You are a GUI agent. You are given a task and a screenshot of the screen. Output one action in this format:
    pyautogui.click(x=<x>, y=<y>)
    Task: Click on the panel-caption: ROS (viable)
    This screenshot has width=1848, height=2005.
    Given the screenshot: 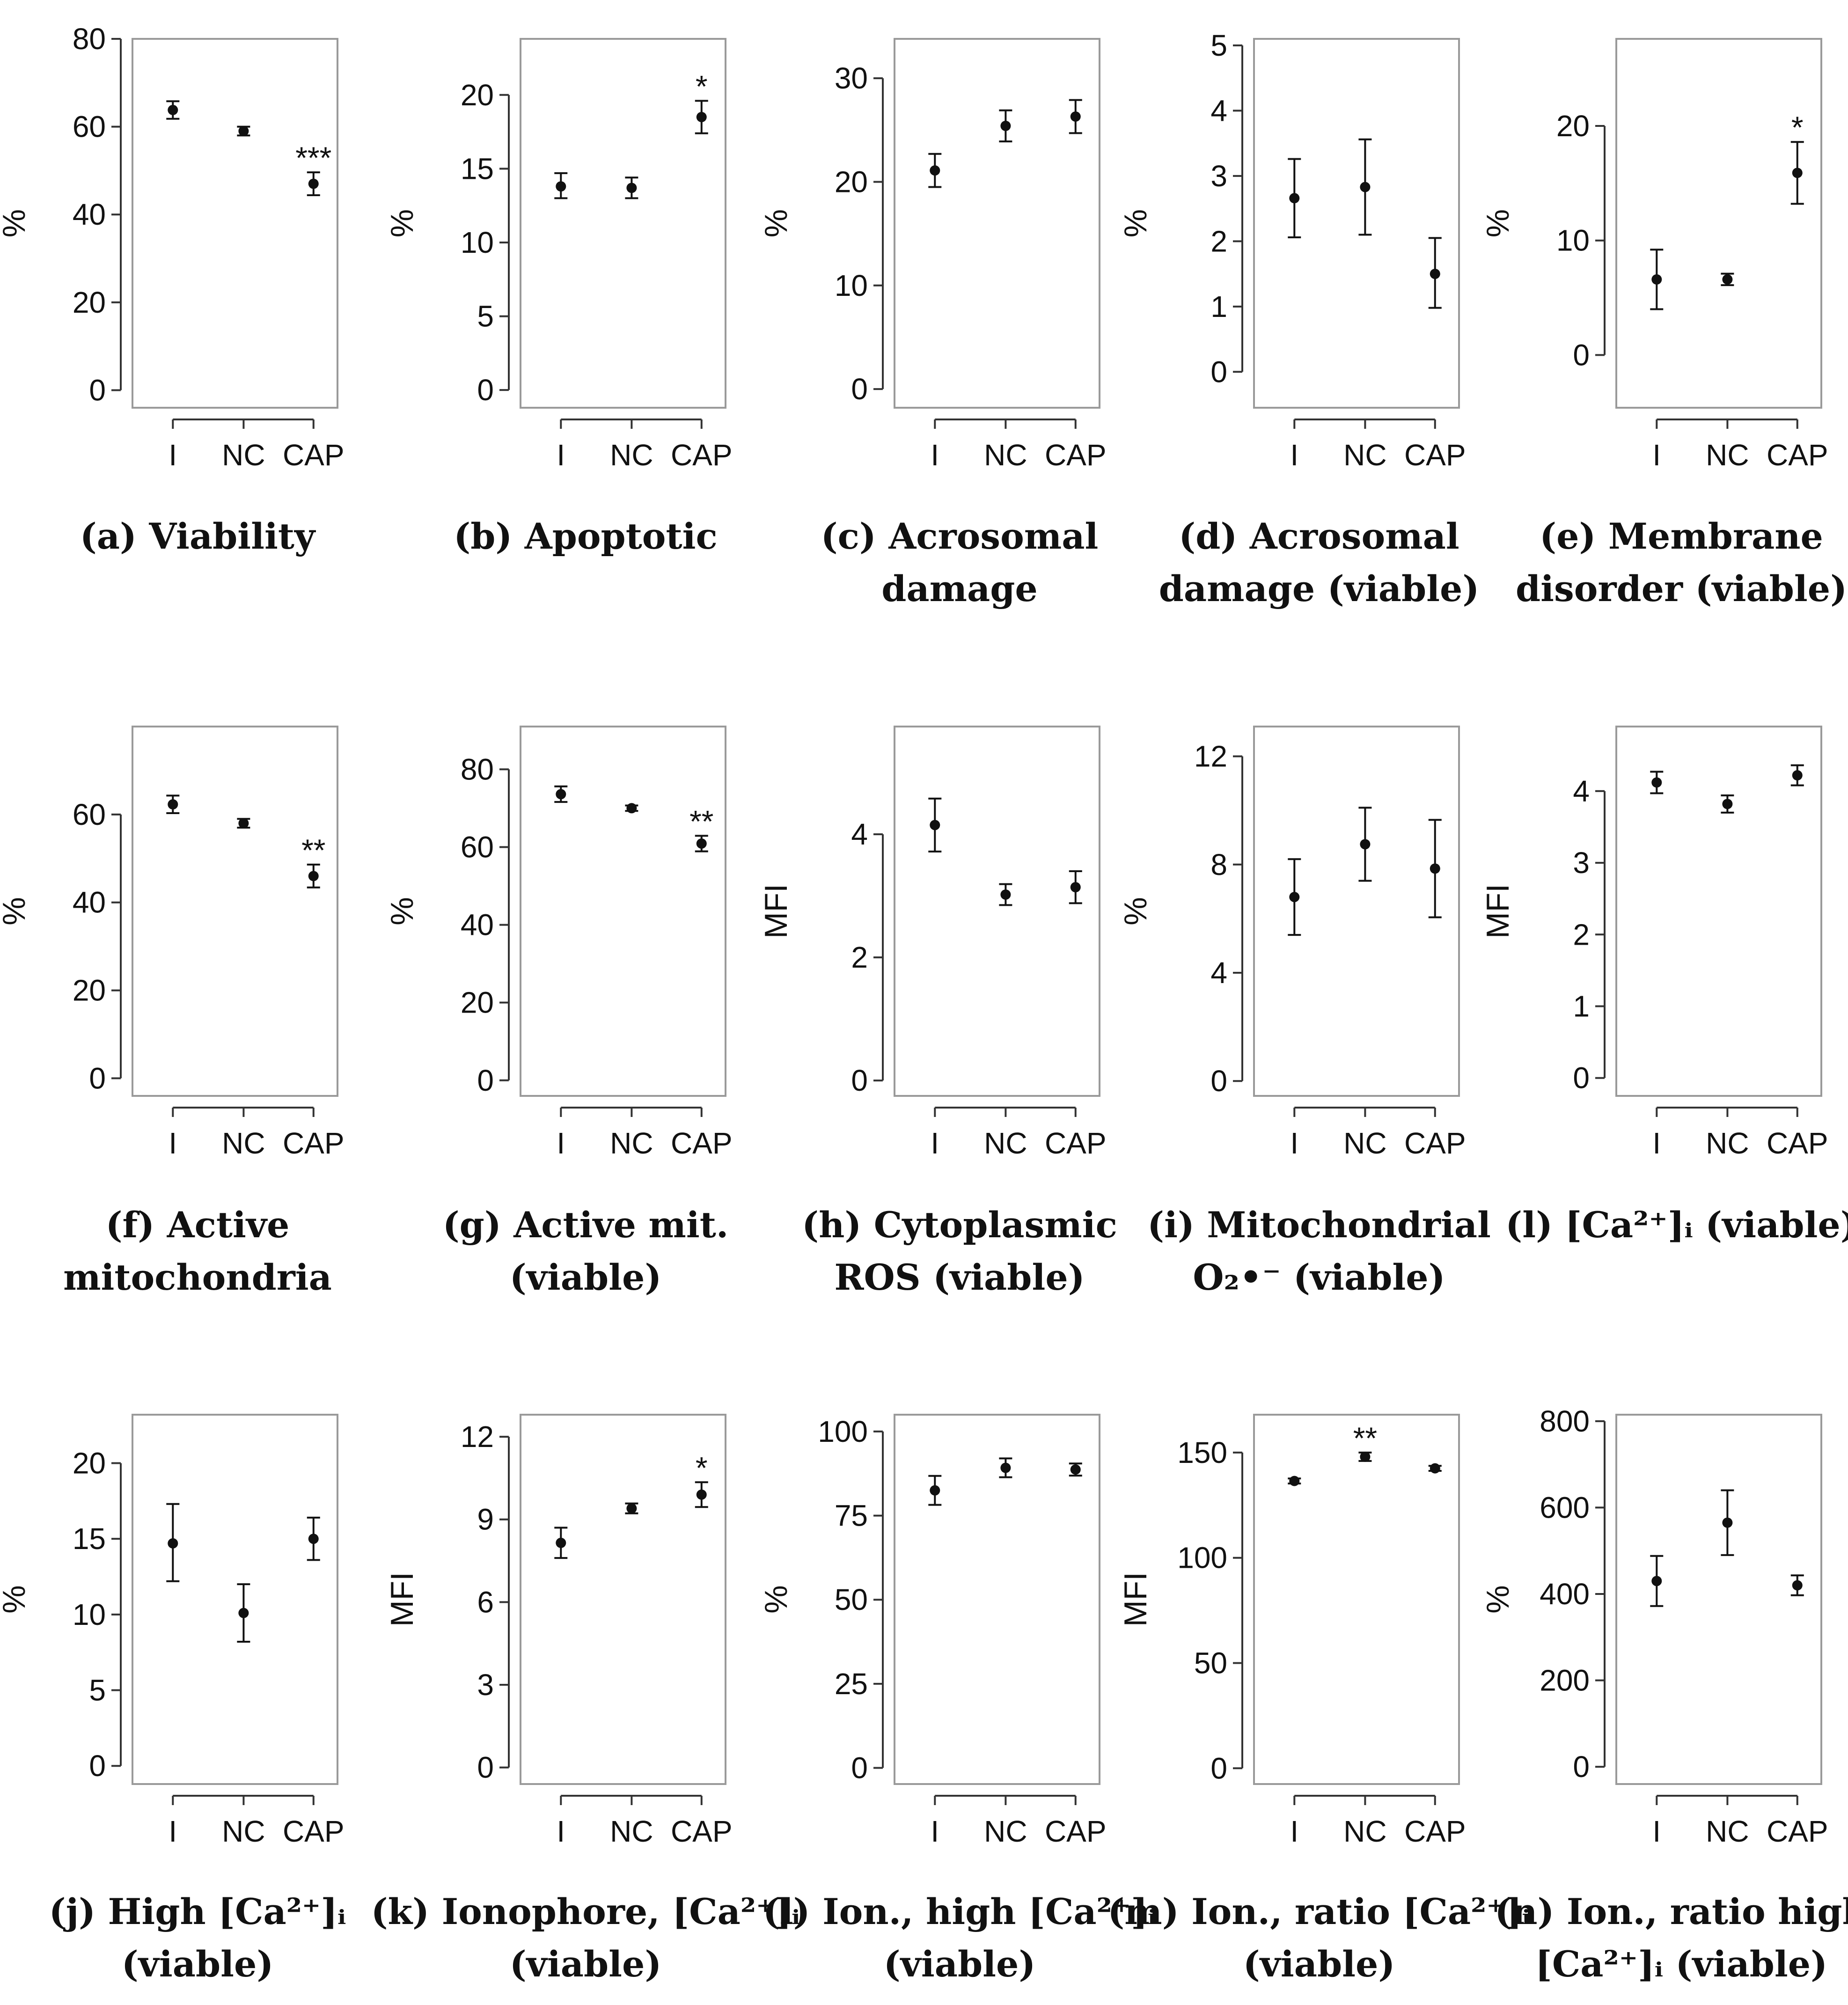 What is the action you would take?
    pyautogui.click(x=959, y=1277)
    